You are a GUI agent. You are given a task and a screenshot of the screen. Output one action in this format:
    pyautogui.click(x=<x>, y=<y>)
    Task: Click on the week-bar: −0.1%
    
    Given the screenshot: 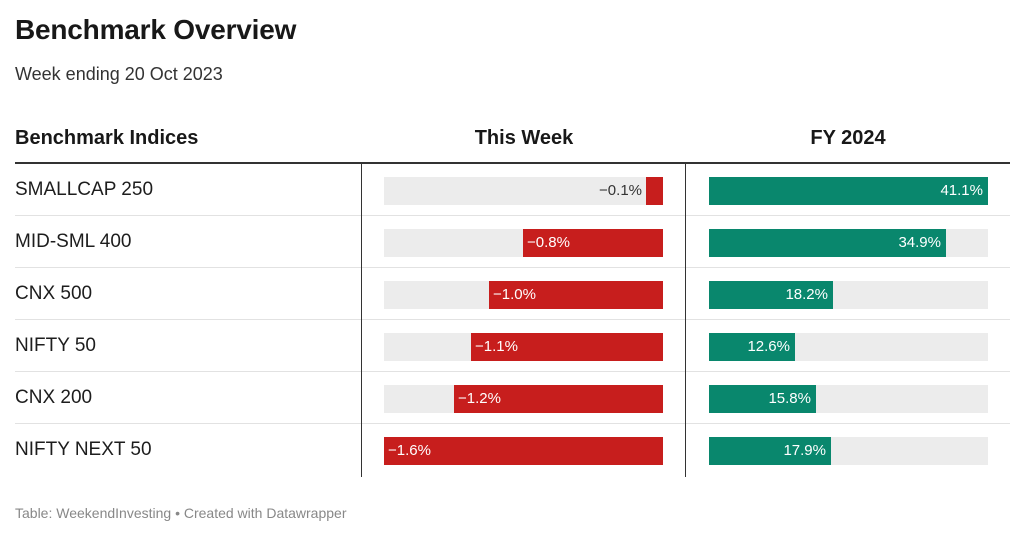 What is the action you would take?
    pyautogui.click(x=631, y=191)
    